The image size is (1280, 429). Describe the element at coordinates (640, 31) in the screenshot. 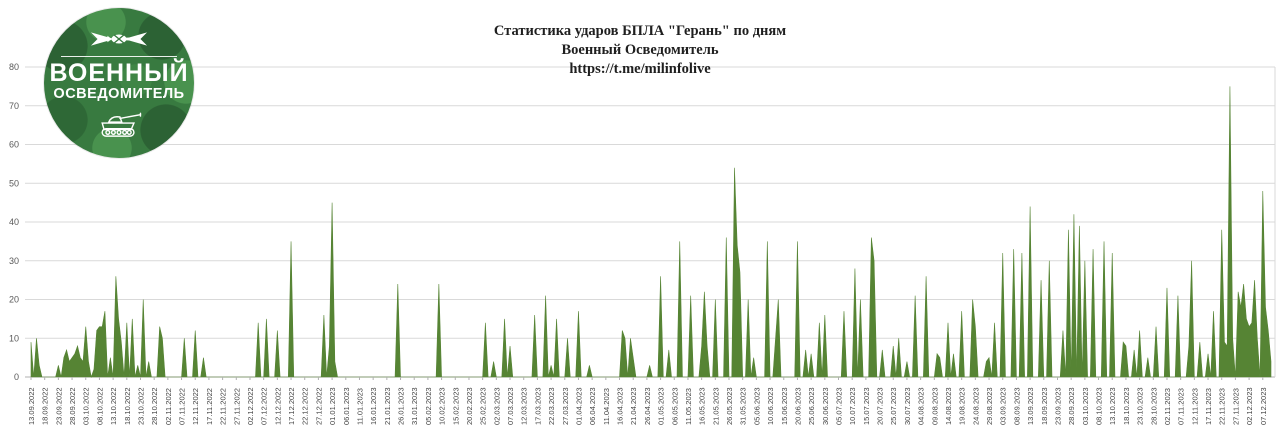

I see `chart-title: Статистика ударов БПЛА "Герань" по дням` at that location.